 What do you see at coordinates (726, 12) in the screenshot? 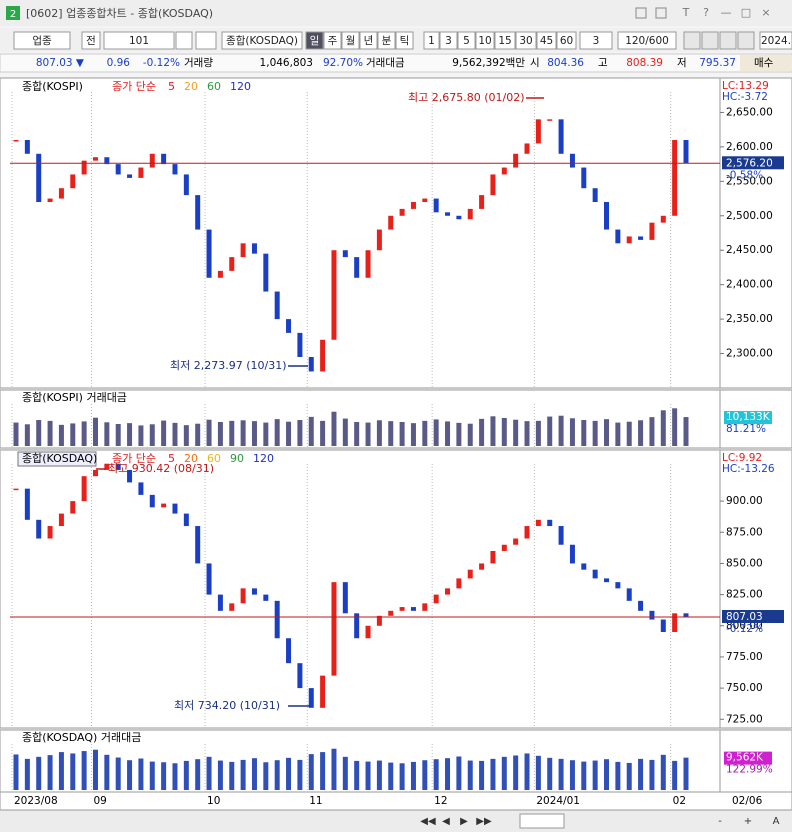
I see `window-control: —` at bounding box center [726, 12].